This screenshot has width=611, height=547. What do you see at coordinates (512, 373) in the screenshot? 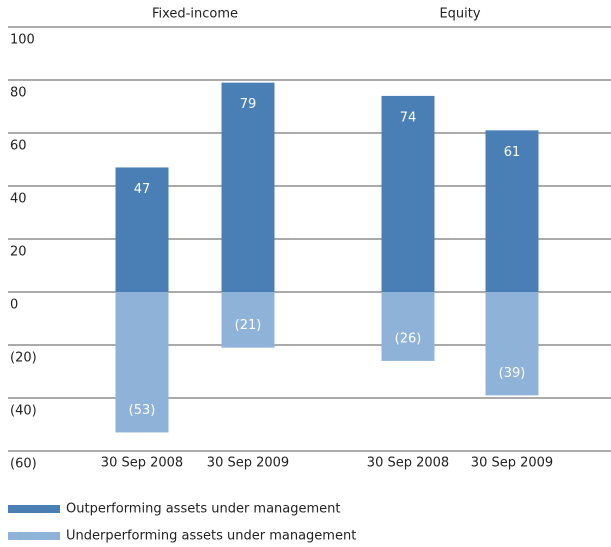
I see `data-label: (39)` at bounding box center [512, 373].